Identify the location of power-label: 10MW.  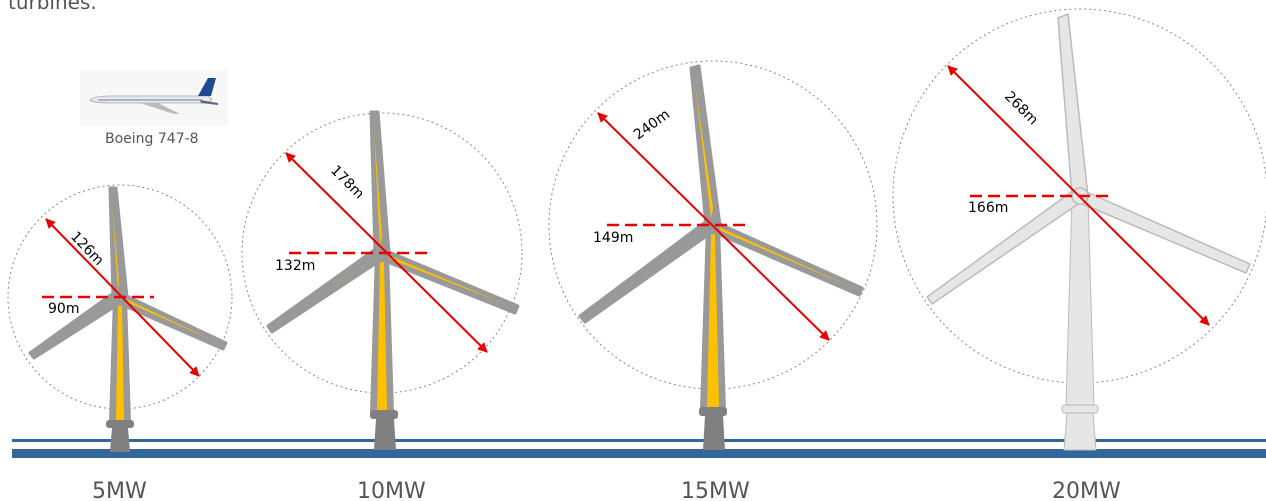
(391, 490).